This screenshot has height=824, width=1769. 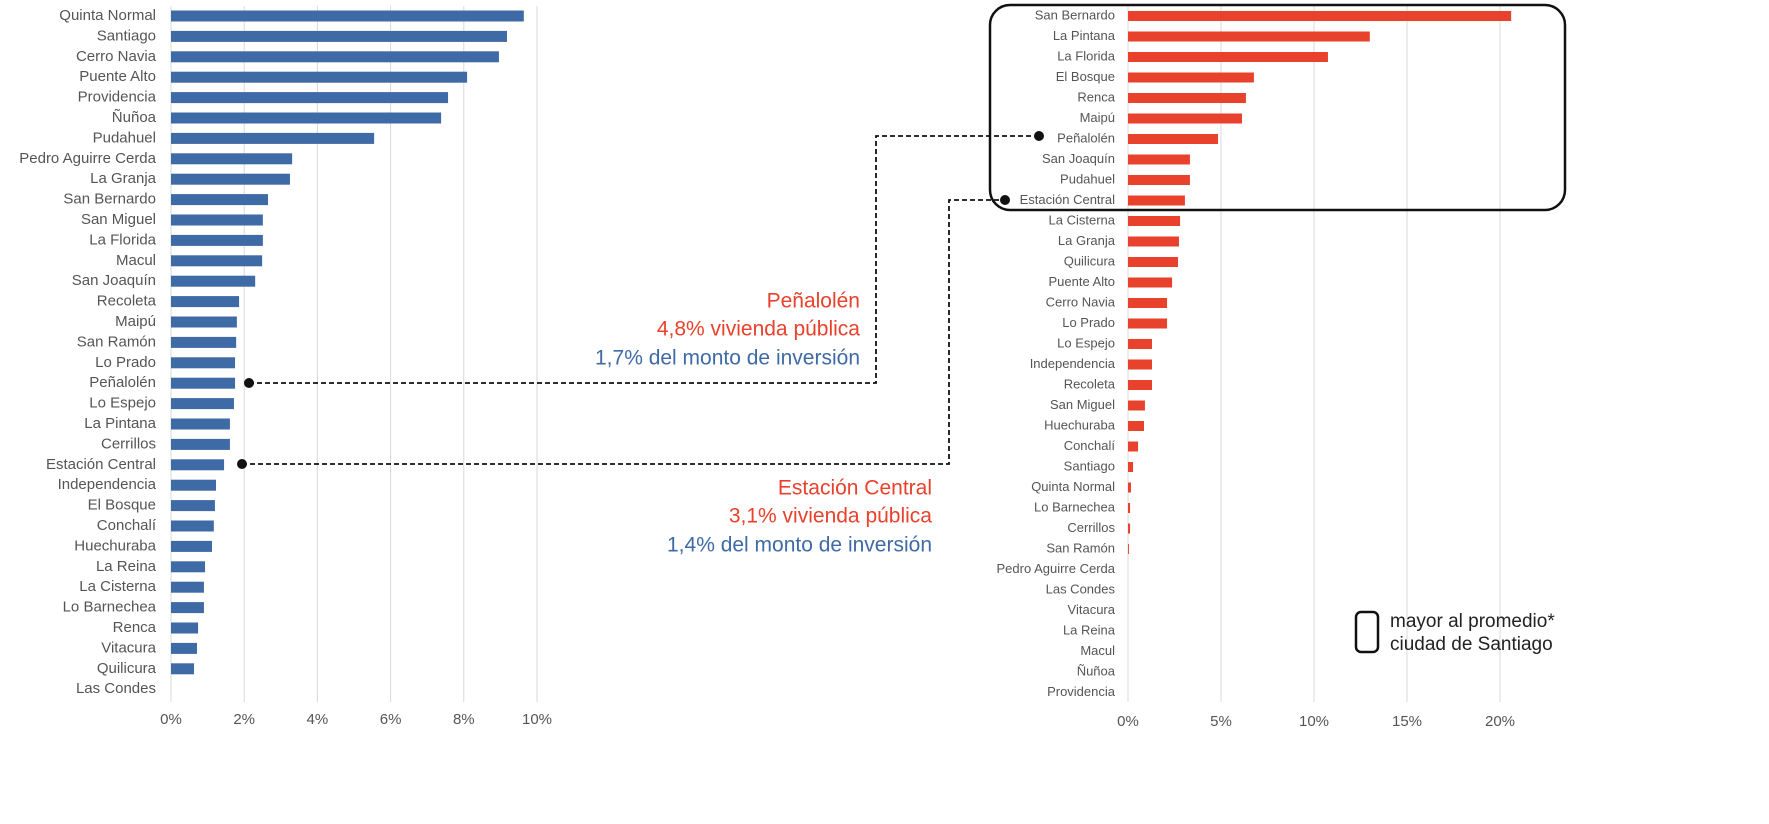 What do you see at coordinates (1277, 107) in the screenshot?
I see `highlight-box` at bounding box center [1277, 107].